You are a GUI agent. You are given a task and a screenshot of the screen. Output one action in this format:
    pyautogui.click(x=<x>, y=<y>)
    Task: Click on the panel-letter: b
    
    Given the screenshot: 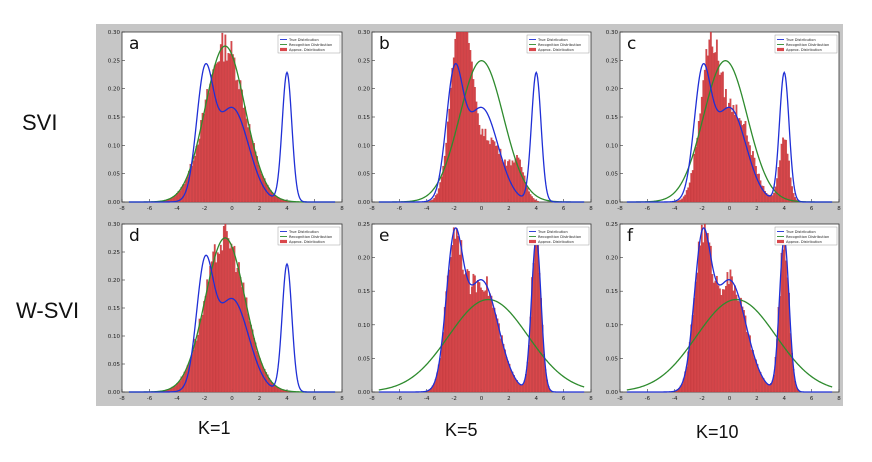 What is the action you would take?
    pyautogui.click(x=384, y=44)
    